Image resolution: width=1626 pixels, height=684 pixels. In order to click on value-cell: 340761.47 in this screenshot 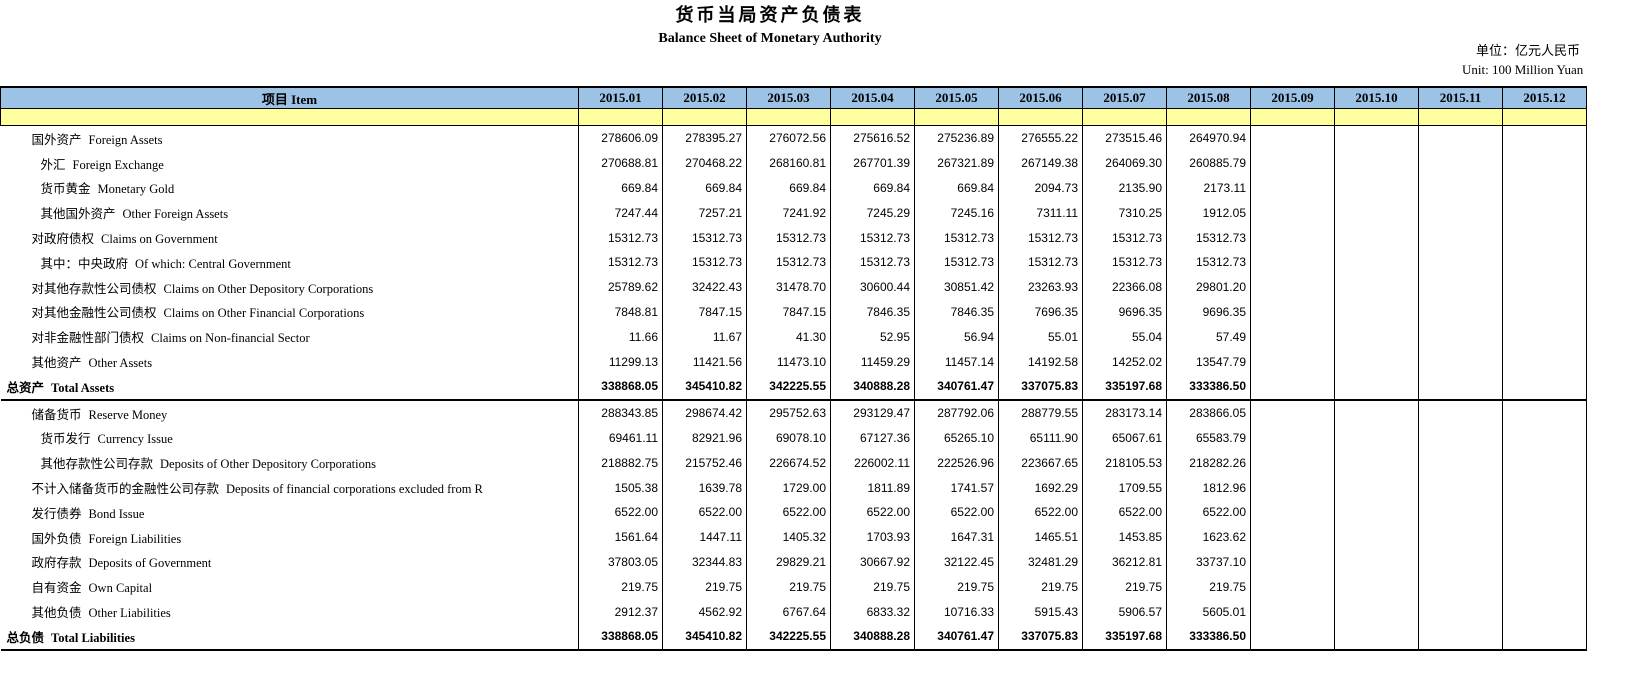, I will do `click(956, 637)`.